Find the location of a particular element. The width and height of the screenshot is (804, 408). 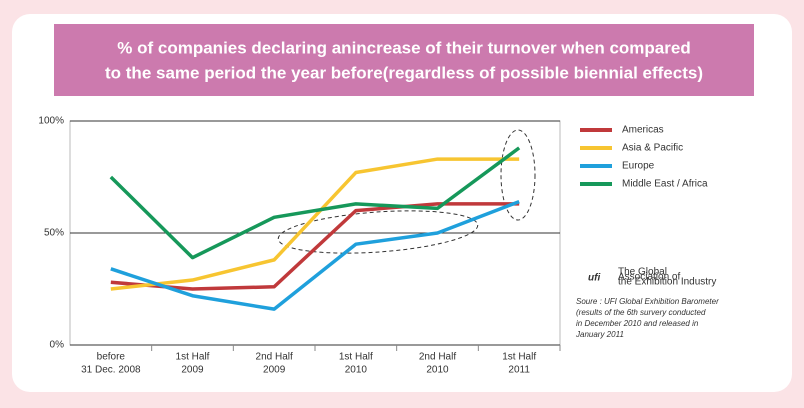

source-text: January 2011 is located at coordinates (599, 334).